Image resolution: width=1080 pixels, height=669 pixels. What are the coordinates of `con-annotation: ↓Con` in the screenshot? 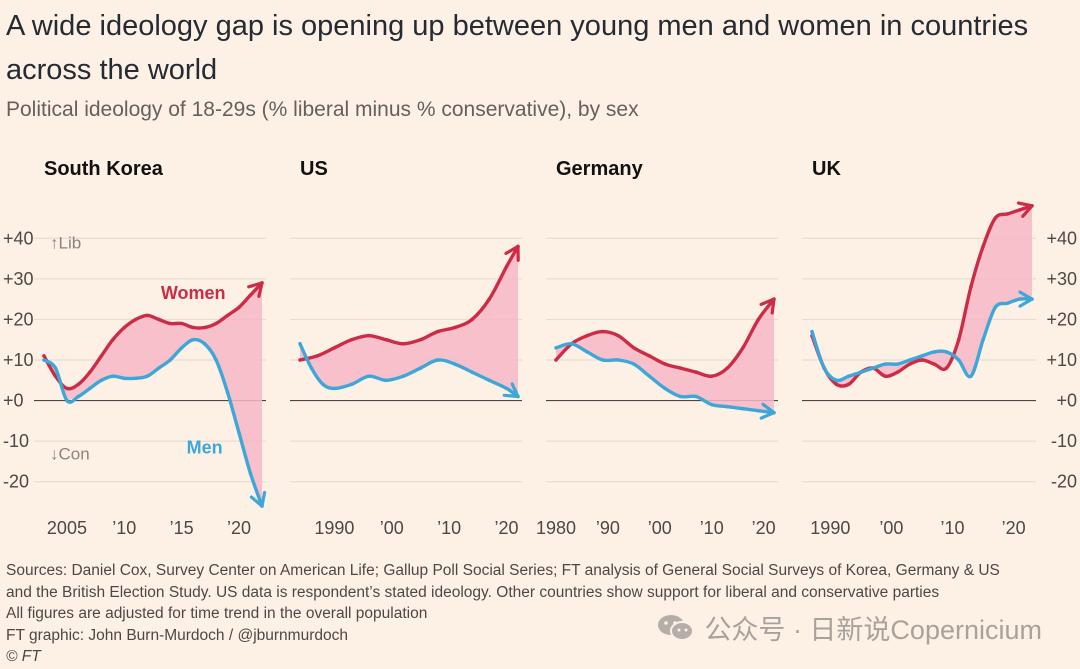 It's located at (70, 453).